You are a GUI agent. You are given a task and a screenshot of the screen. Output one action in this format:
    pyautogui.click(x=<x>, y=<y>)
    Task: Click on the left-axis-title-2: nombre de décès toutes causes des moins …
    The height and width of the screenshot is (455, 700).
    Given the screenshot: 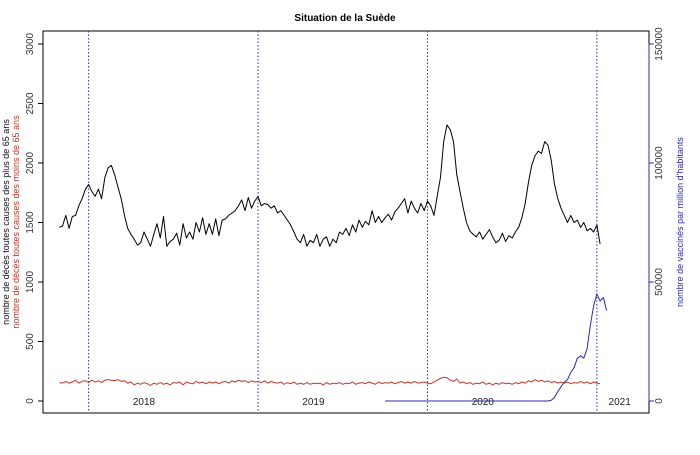 What is the action you would take?
    pyautogui.click(x=16, y=222)
    